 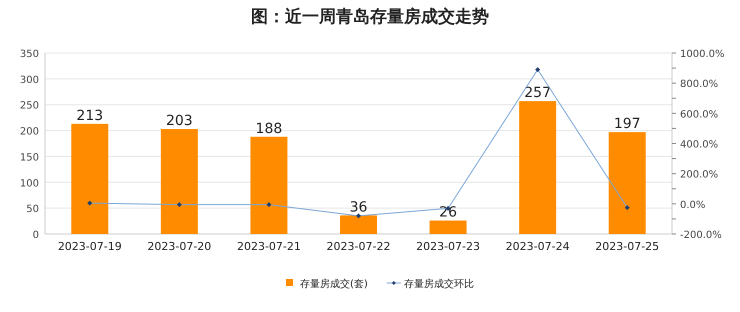 What do you see at coordinates (699, 114) in the screenshot?
I see `y2-tick-label: 600.0%` at bounding box center [699, 114].